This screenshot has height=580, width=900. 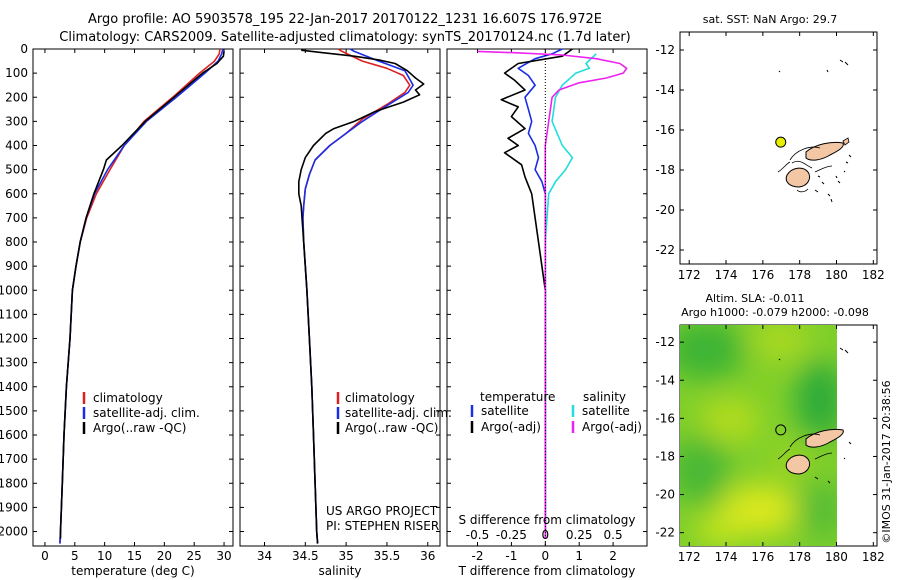 What do you see at coordinates (833, 178) in the screenshot?
I see `islet-group-lau` at bounding box center [833, 178].